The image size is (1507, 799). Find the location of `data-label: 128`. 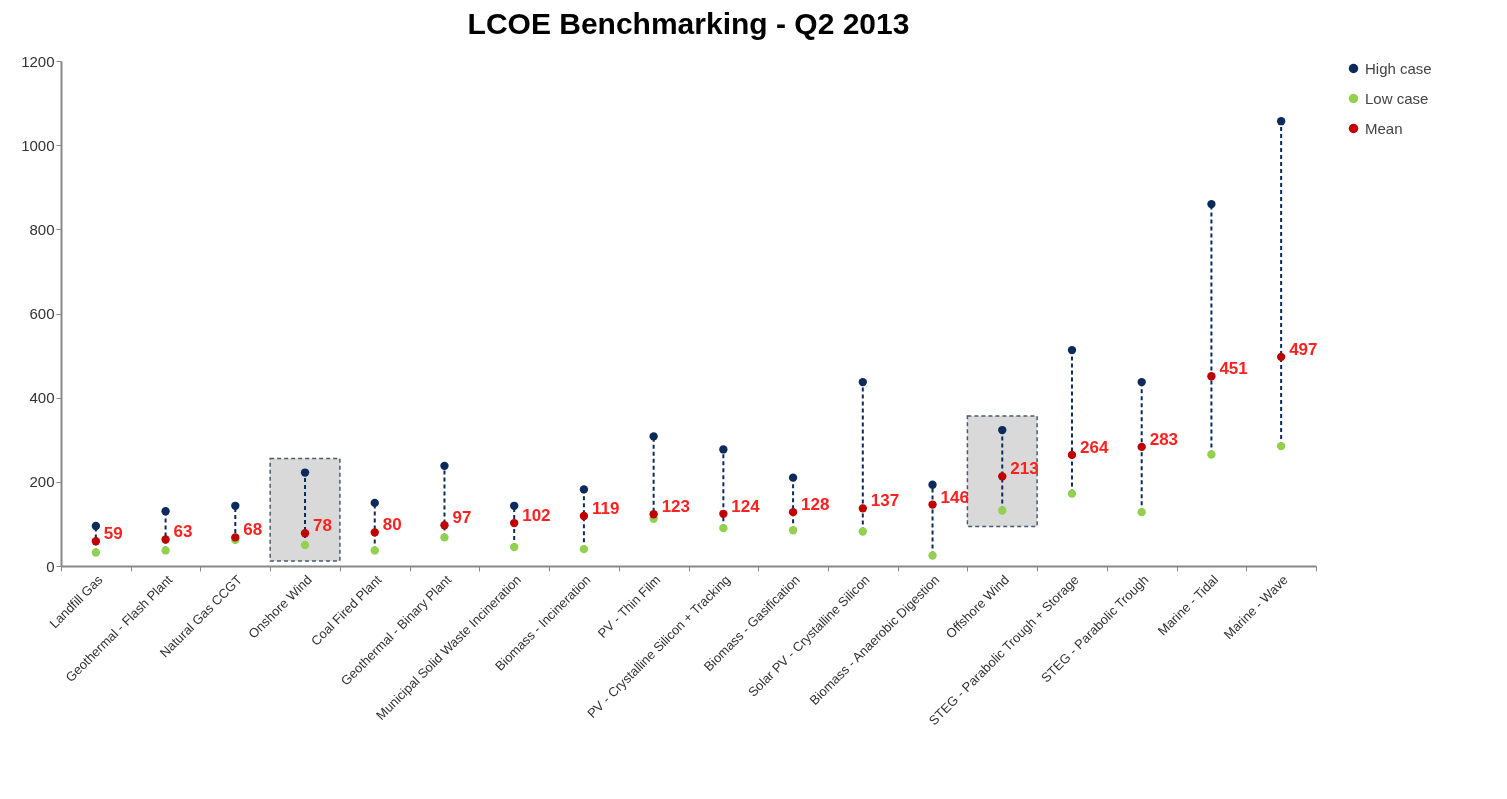

data-label: 128 is located at coordinates (815, 505).